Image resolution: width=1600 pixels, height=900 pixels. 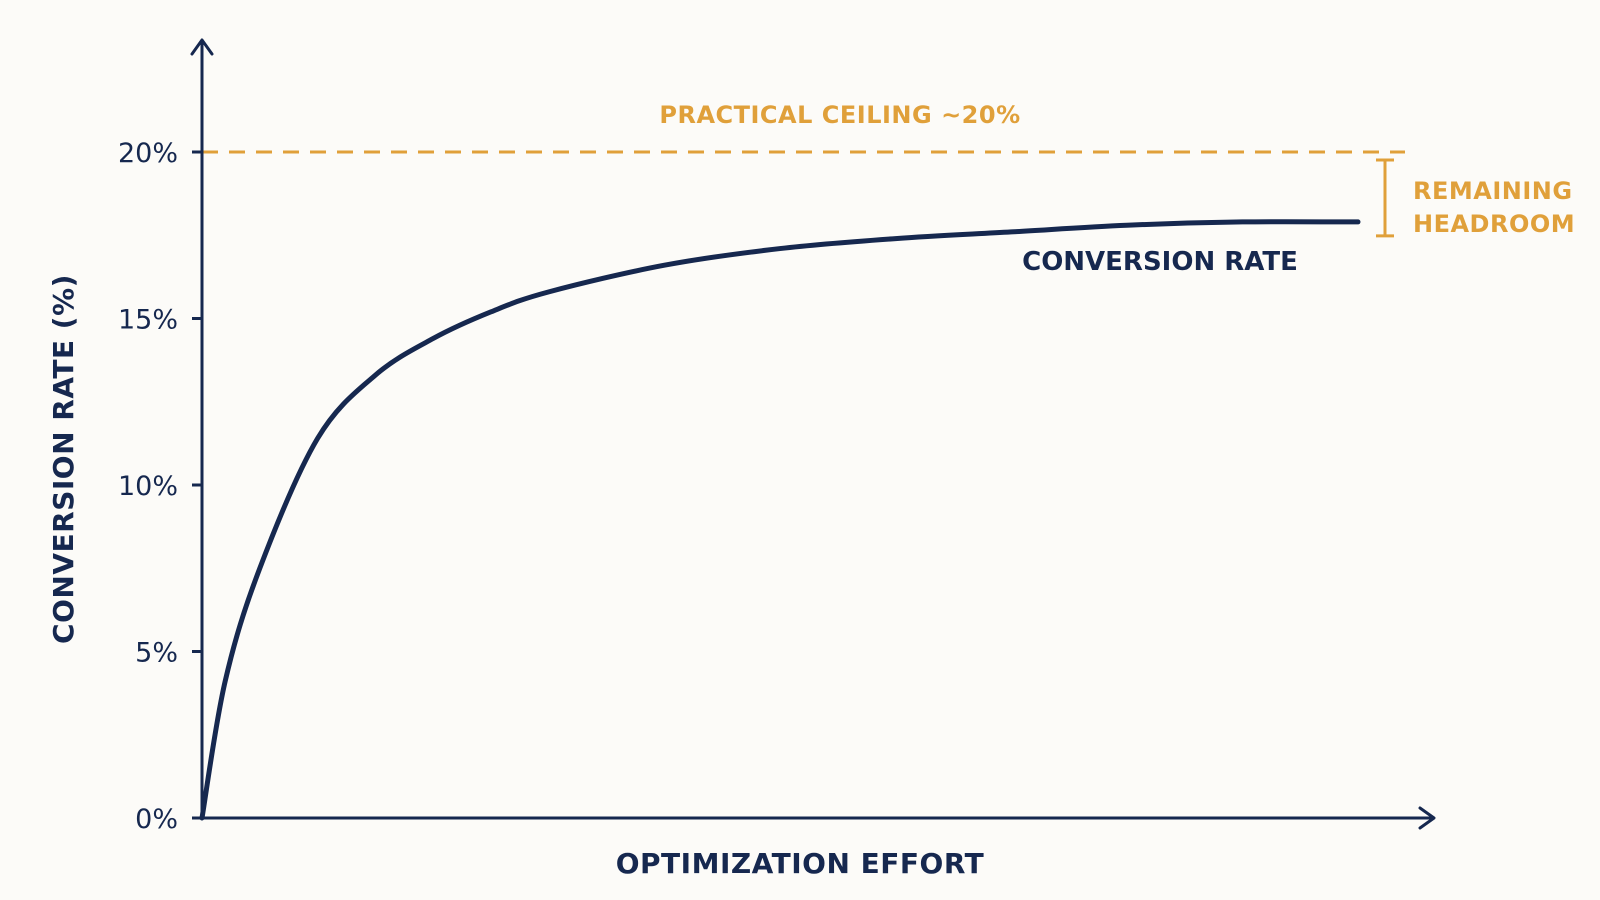 I want to click on y-tick-label-4: 20%, so click(x=148, y=153).